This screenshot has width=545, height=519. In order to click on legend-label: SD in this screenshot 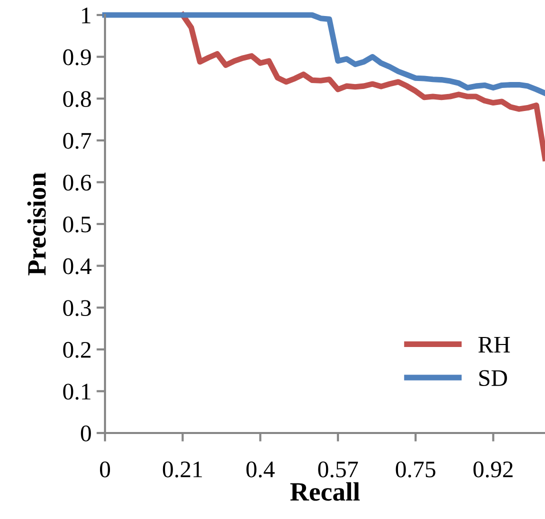, I will do `click(493, 378)`.